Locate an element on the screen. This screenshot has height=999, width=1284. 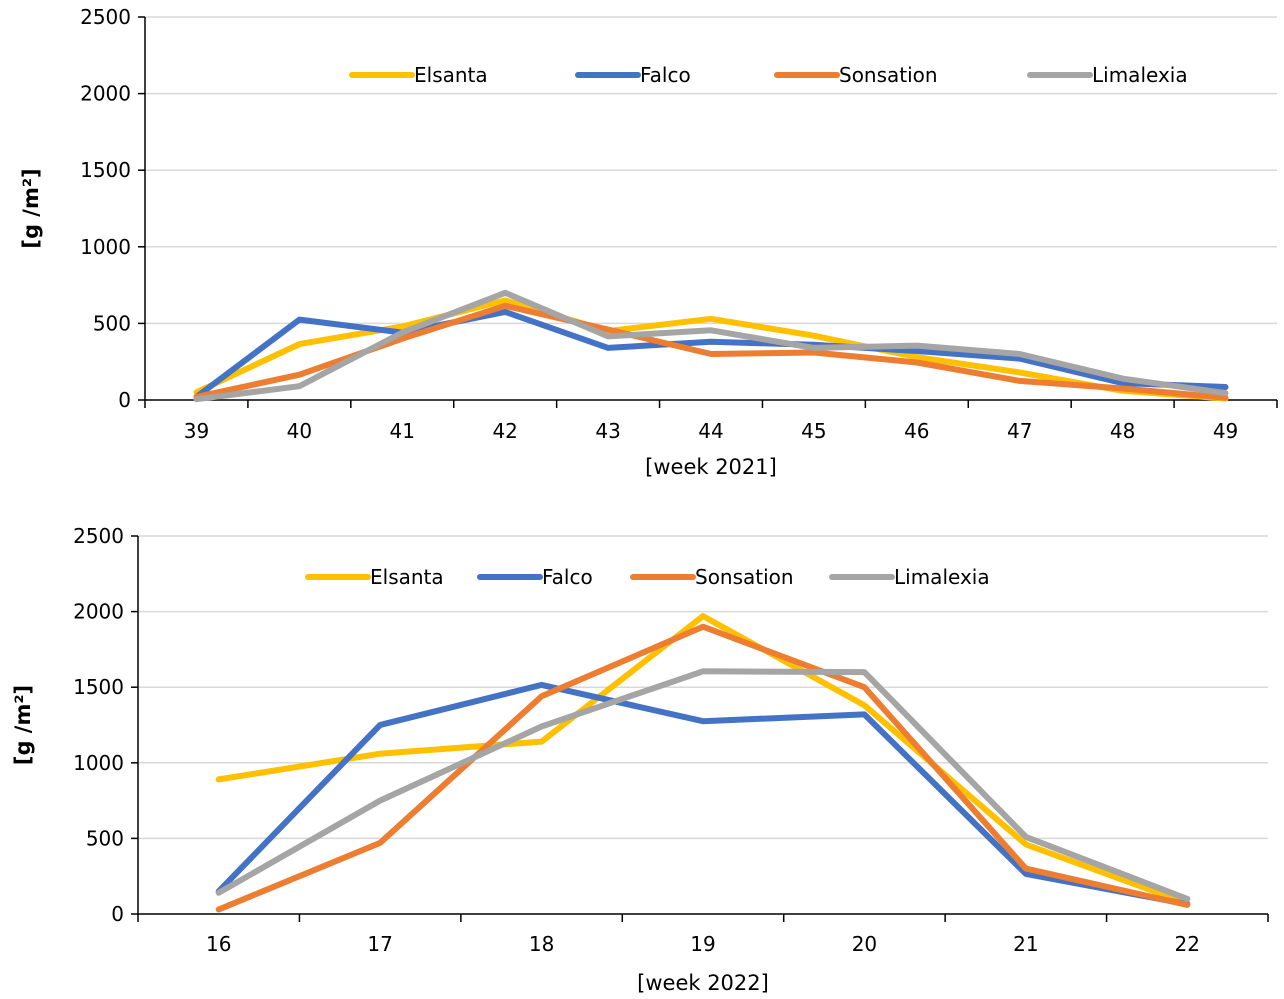
x-tick-label: 19 is located at coordinates (702, 944).